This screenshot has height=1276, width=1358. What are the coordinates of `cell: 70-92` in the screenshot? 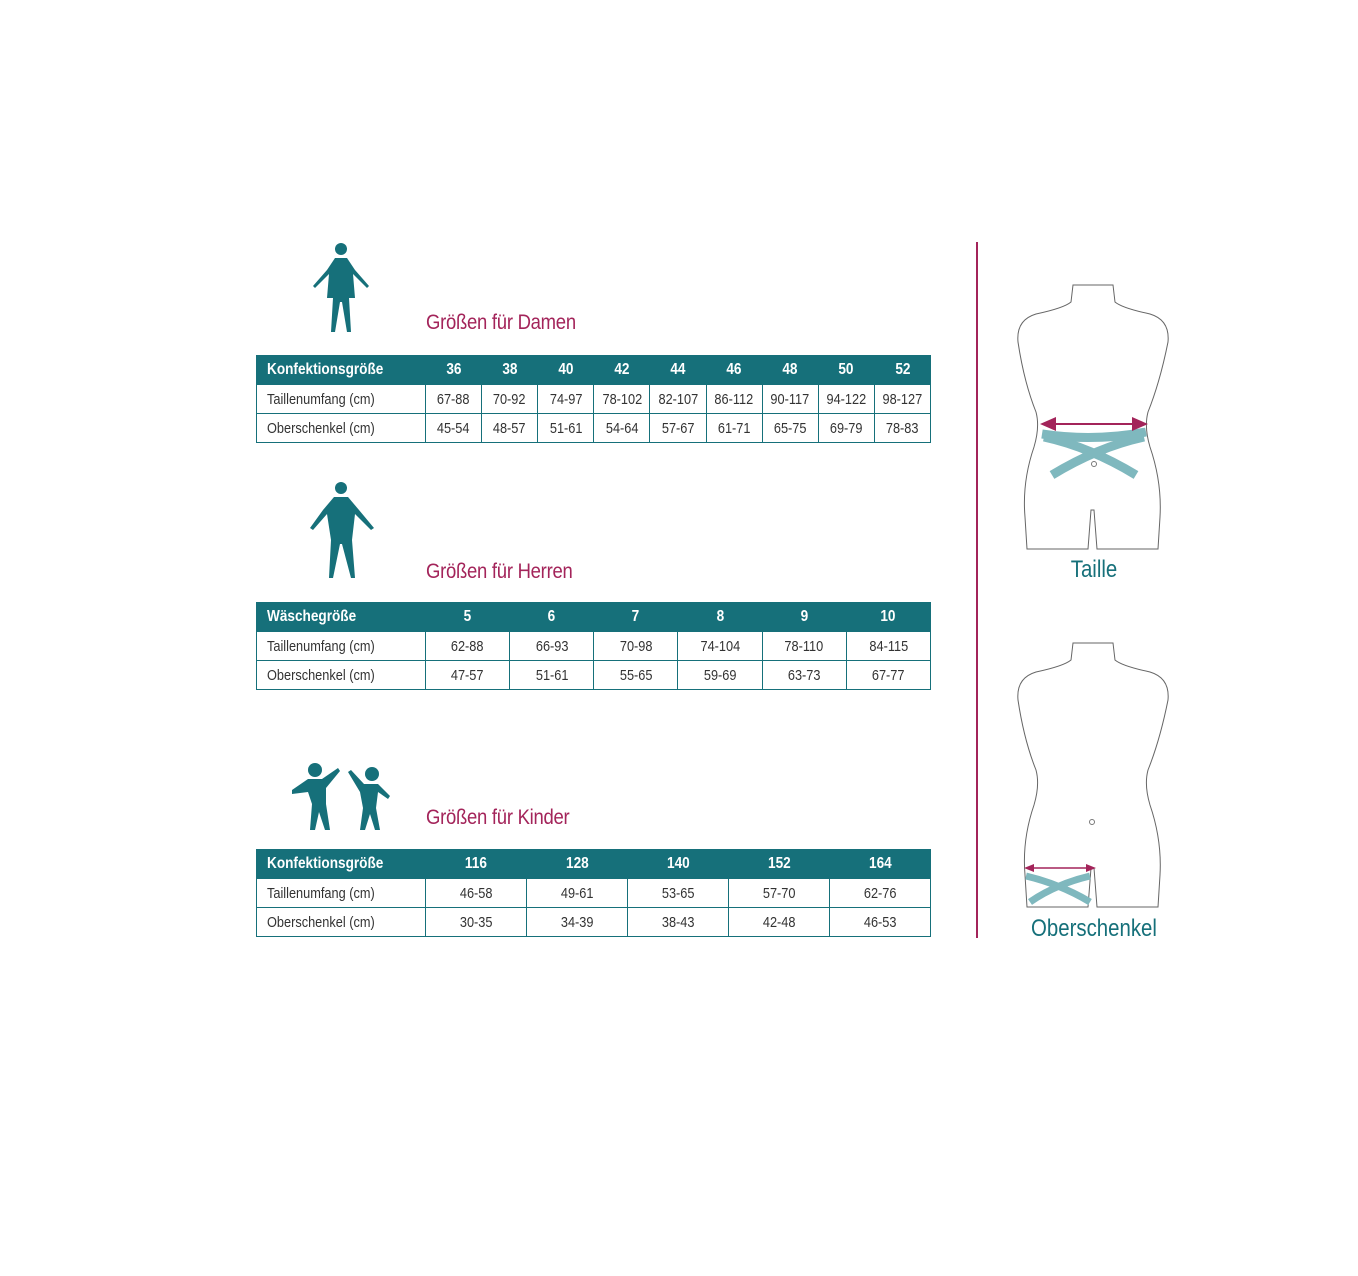 It's located at (509, 399).